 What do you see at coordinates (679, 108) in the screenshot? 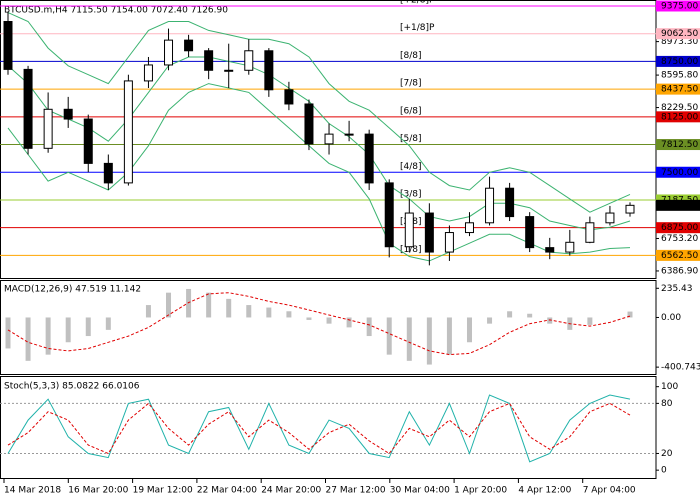
I see `y-tick-label: 8229.50` at bounding box center [679, 108].